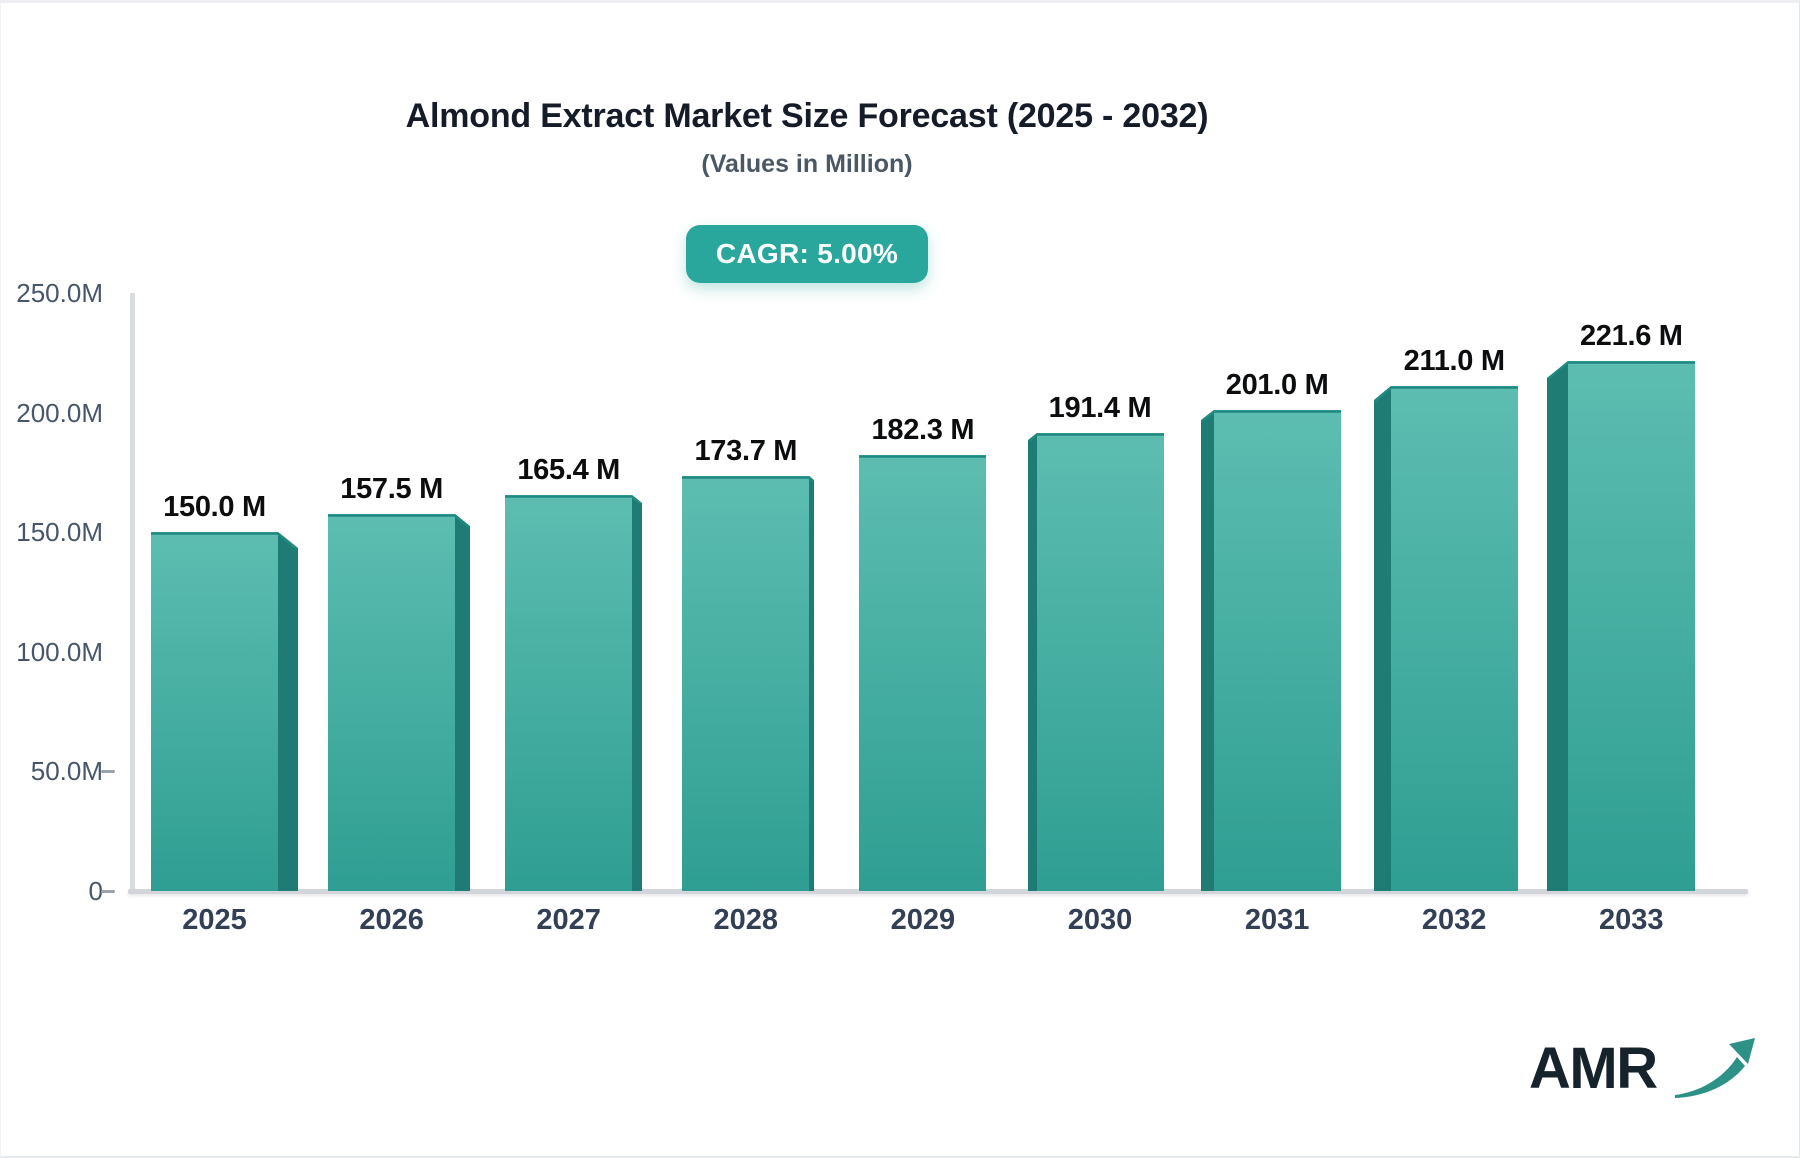  I want to click on bar-value-label-2031: 201.0 M, so click(1277, 385).